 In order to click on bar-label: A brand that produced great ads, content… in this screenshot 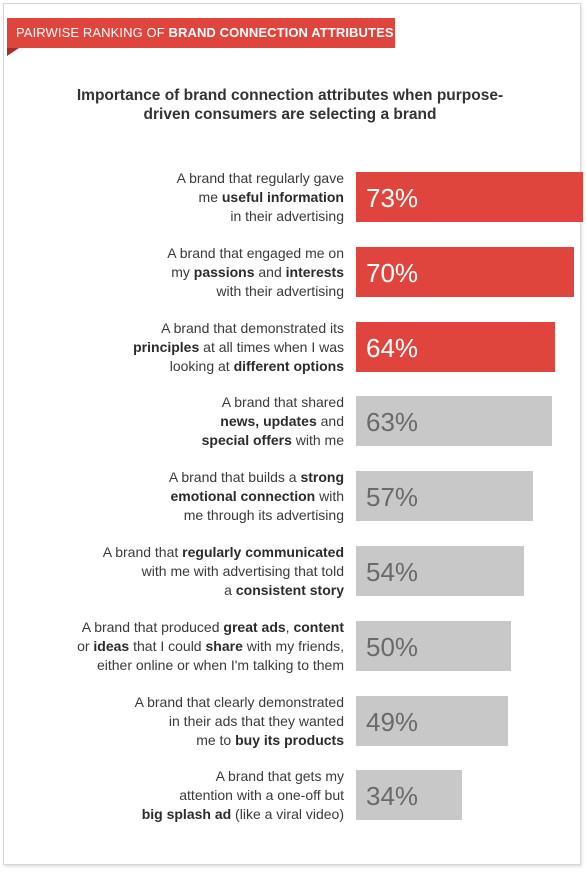, I will do `click(210, 645)`.